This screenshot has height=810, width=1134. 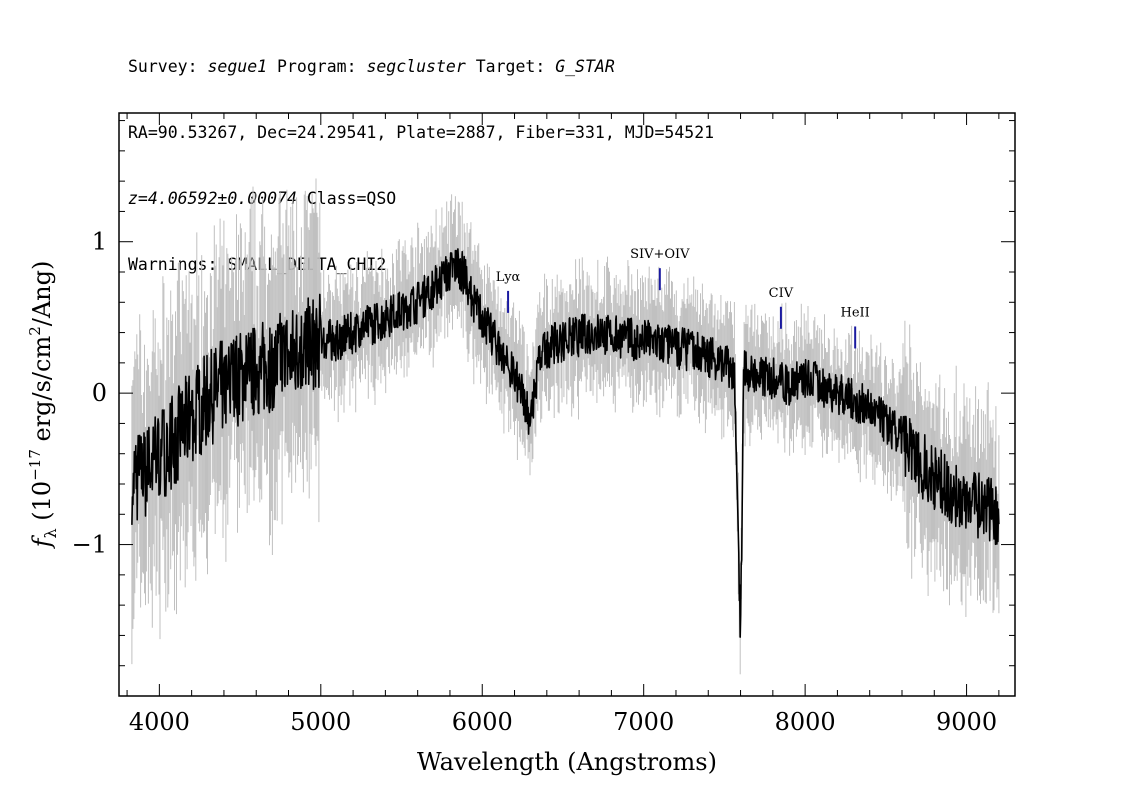 What do you see at coordinates (508, 277) in the screenshot?
I see `marker-label: Lyα` at bounding box center [508, 277].